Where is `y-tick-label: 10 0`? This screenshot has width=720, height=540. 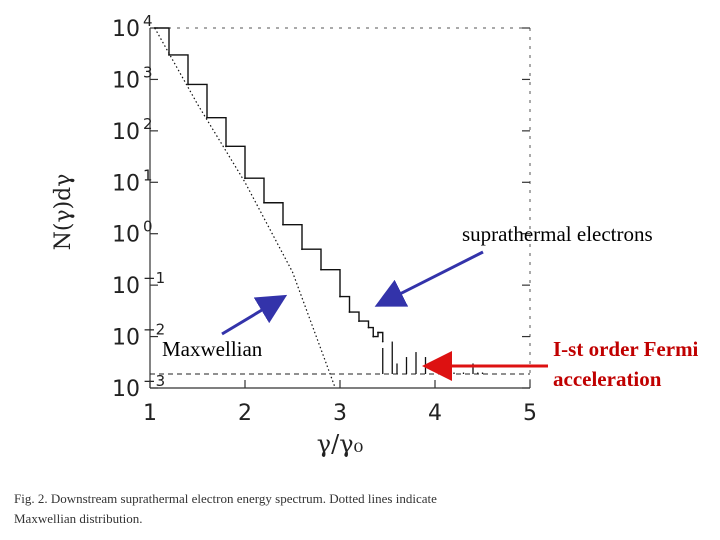 y-tick-label: 10 0 is located at coordinates (321, 233).